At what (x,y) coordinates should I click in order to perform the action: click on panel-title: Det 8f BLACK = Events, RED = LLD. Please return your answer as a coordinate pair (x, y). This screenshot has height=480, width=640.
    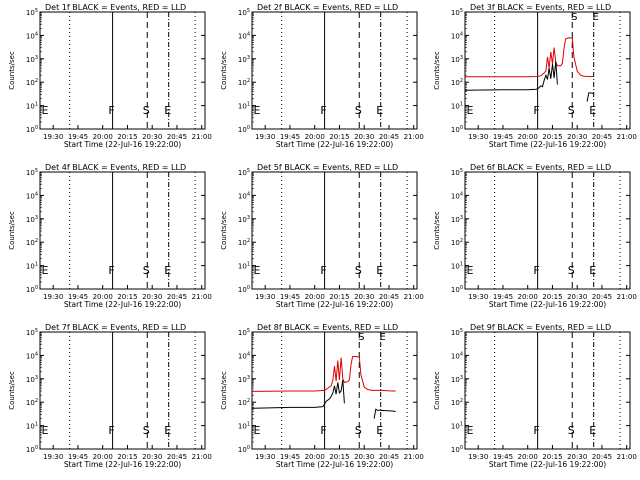
    Looking at the image, I should click on (327, 327).